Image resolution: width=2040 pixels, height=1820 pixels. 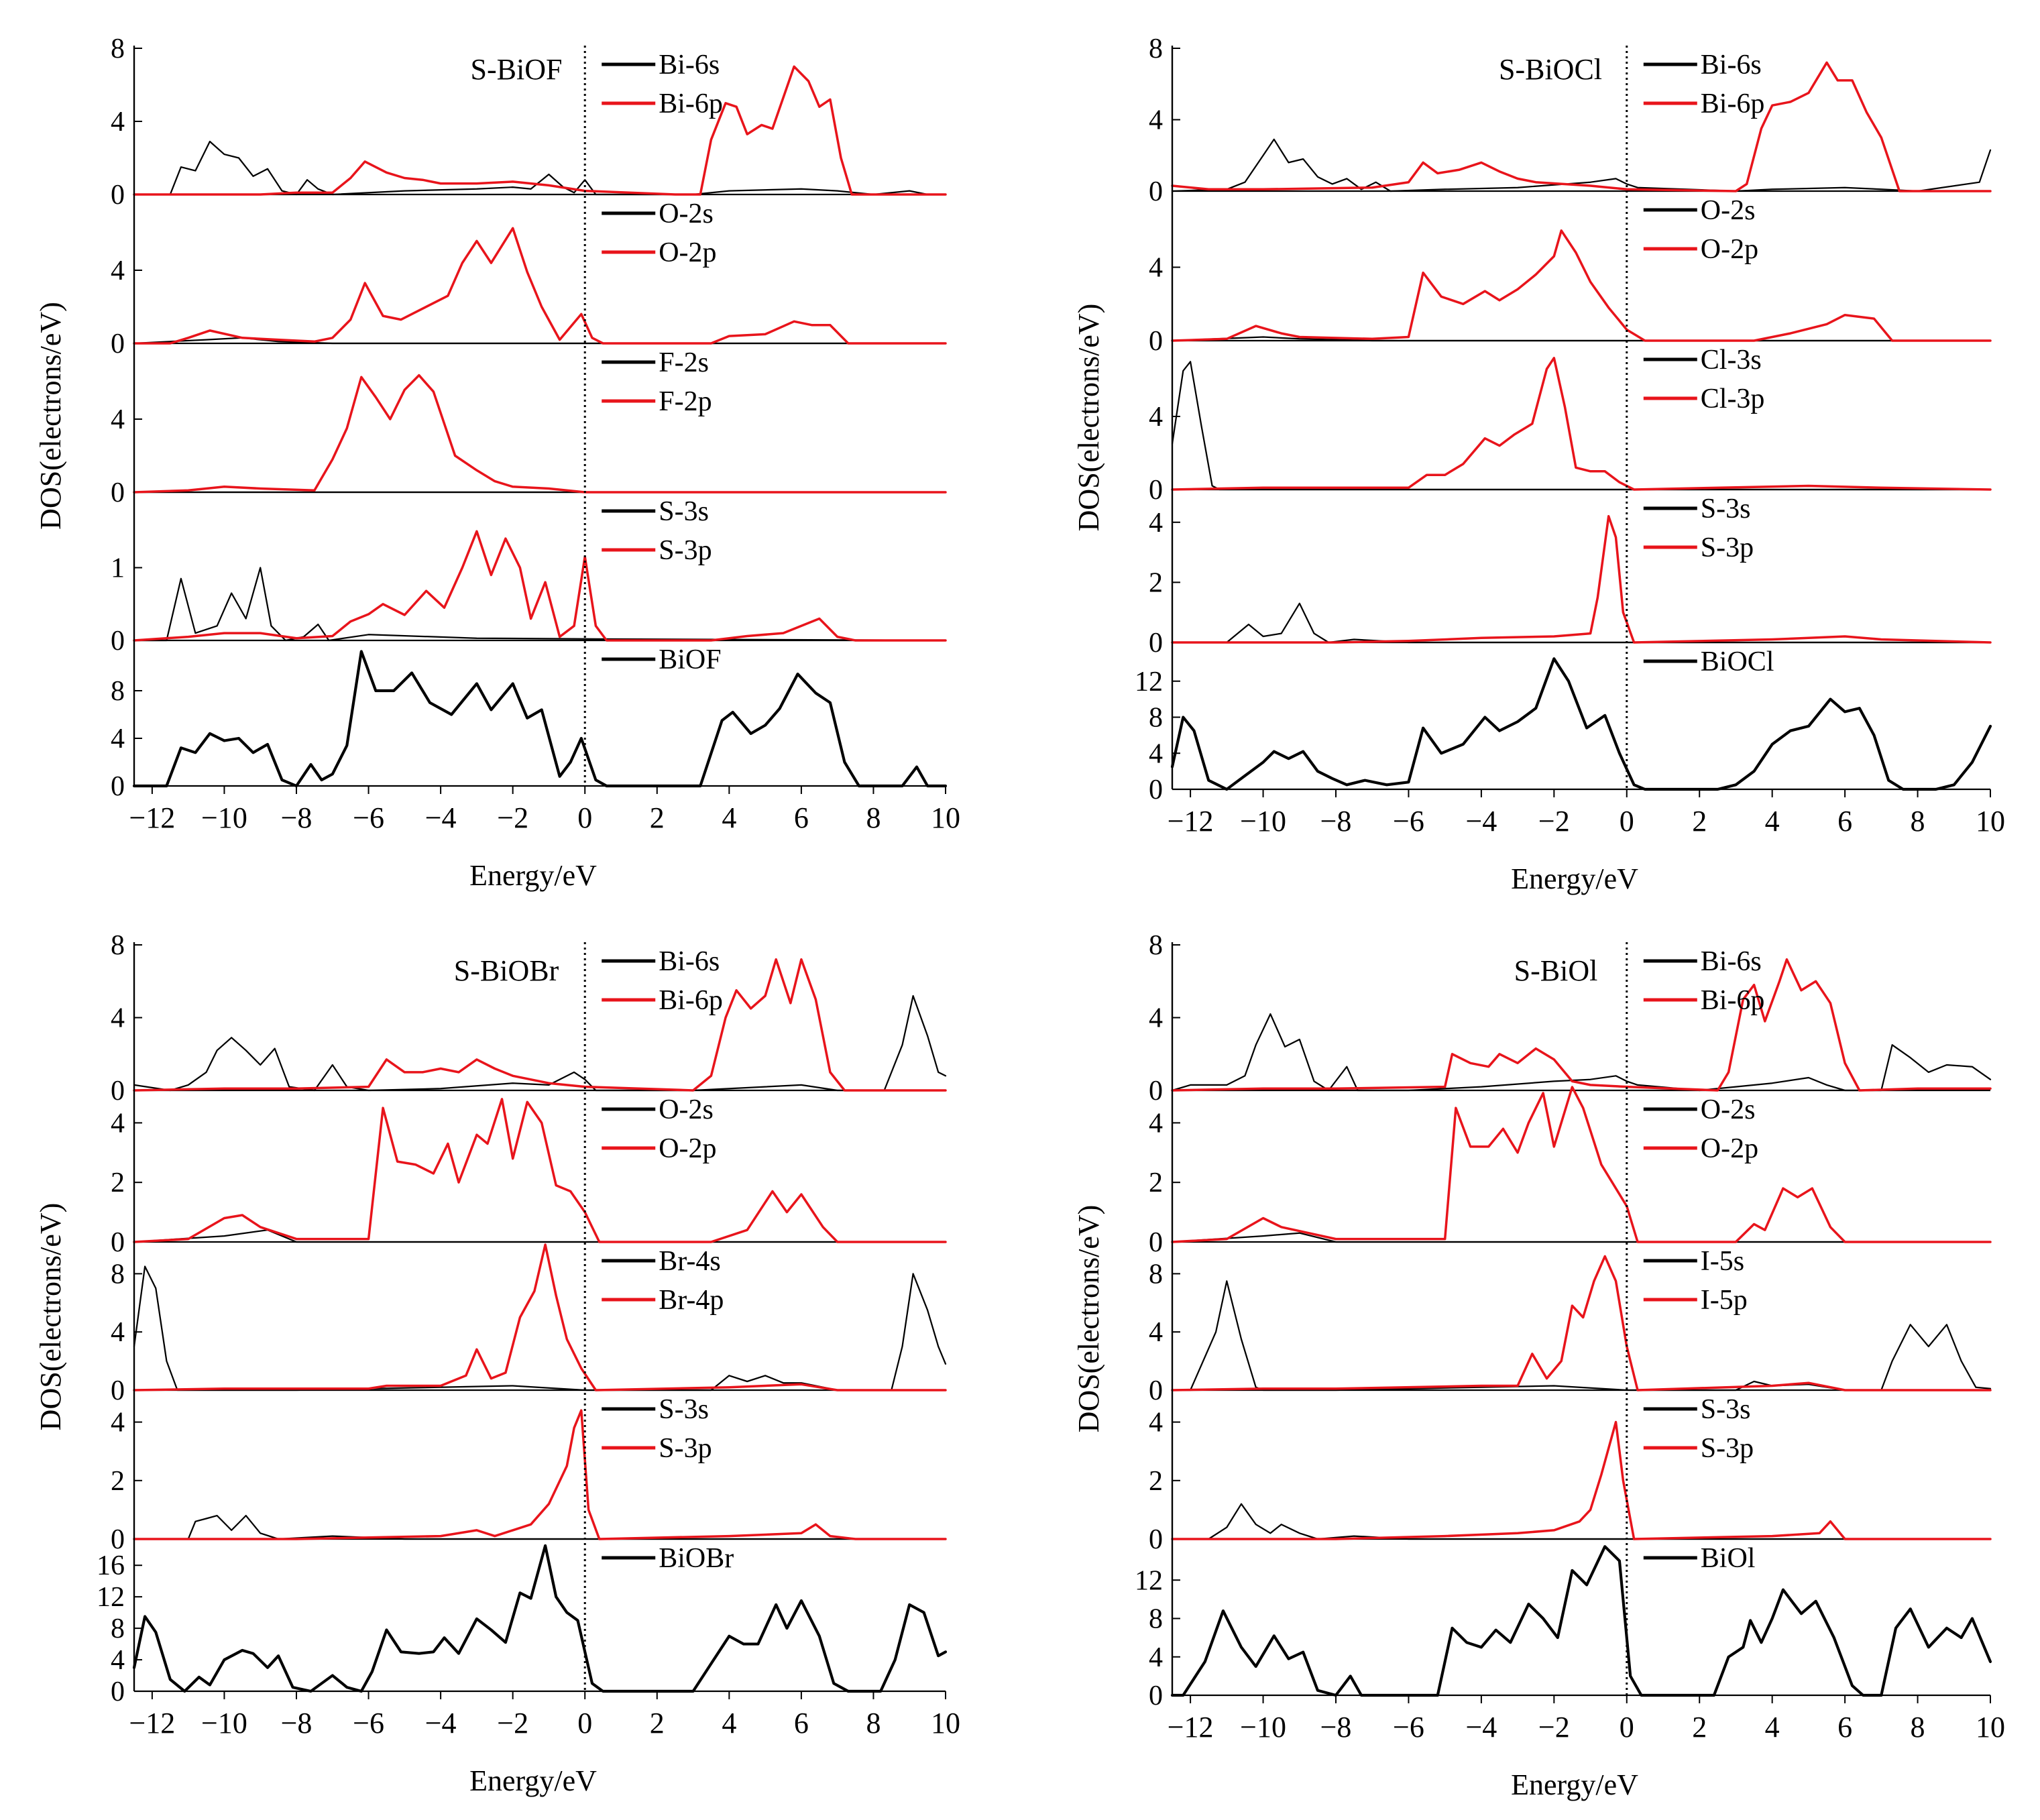 What do you see at coordinates (1729, 1148) in the screenshot?
I see `legend-label: O-2p` at bounding box center [1729, 1148].